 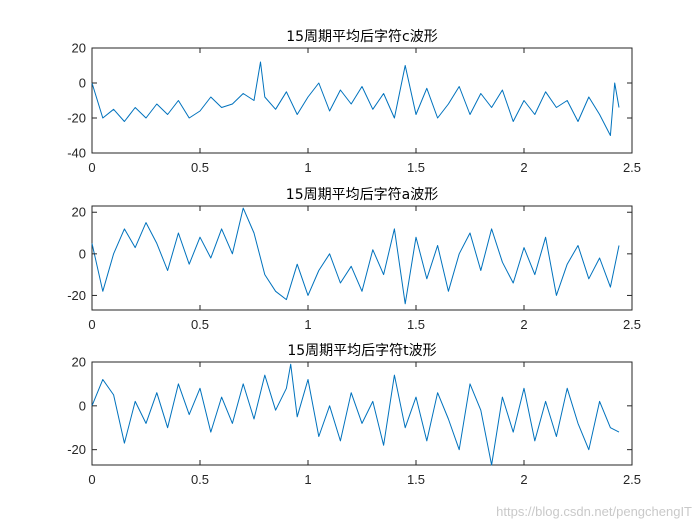 What do you see at coordinates (416, 167) in the screenshot?
I see `subplot-1-xtick-label: 1.5` at bounding box center [416, 167].